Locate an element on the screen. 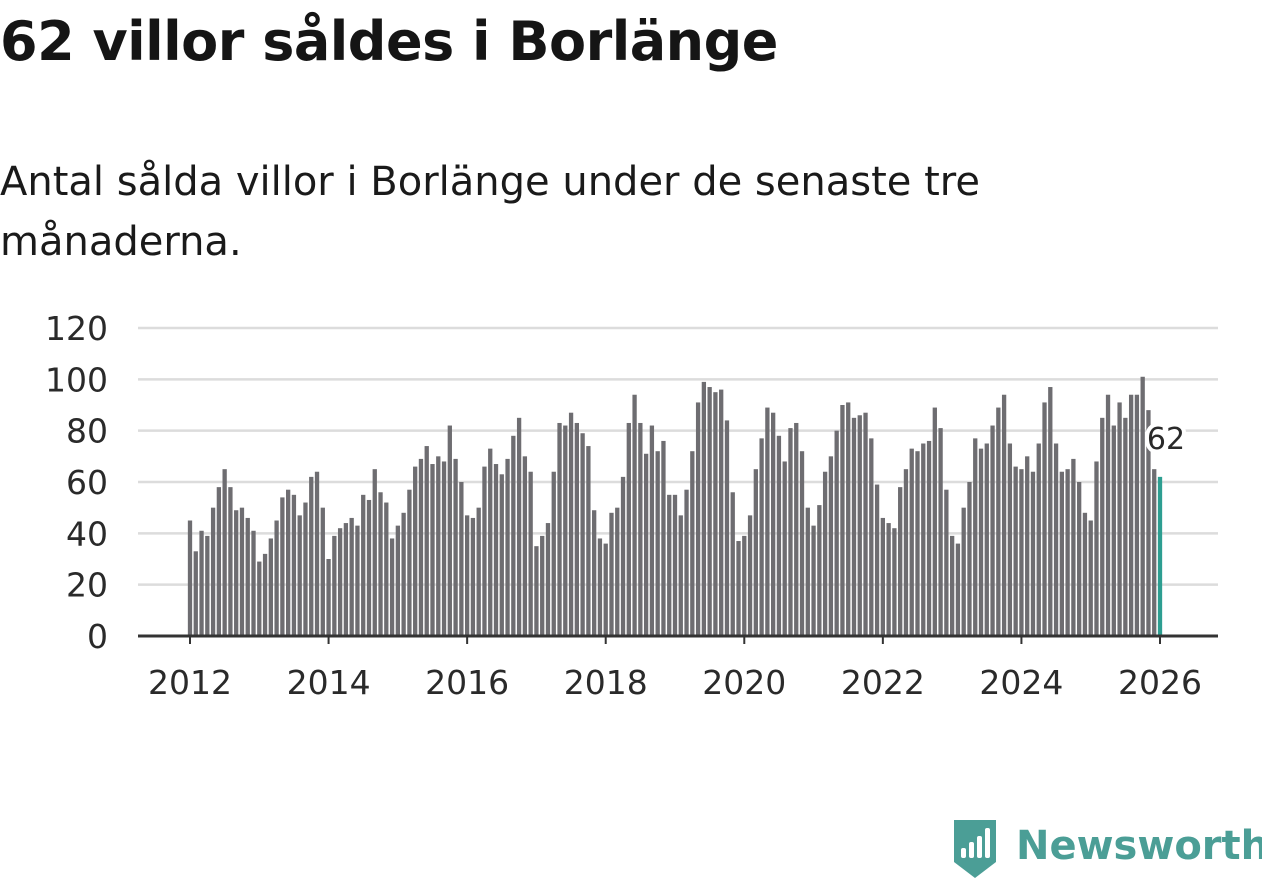 The height and width of the screenshot is (880, 1262). x-tick-label: 2026 is located at coordinates (1160, 682).